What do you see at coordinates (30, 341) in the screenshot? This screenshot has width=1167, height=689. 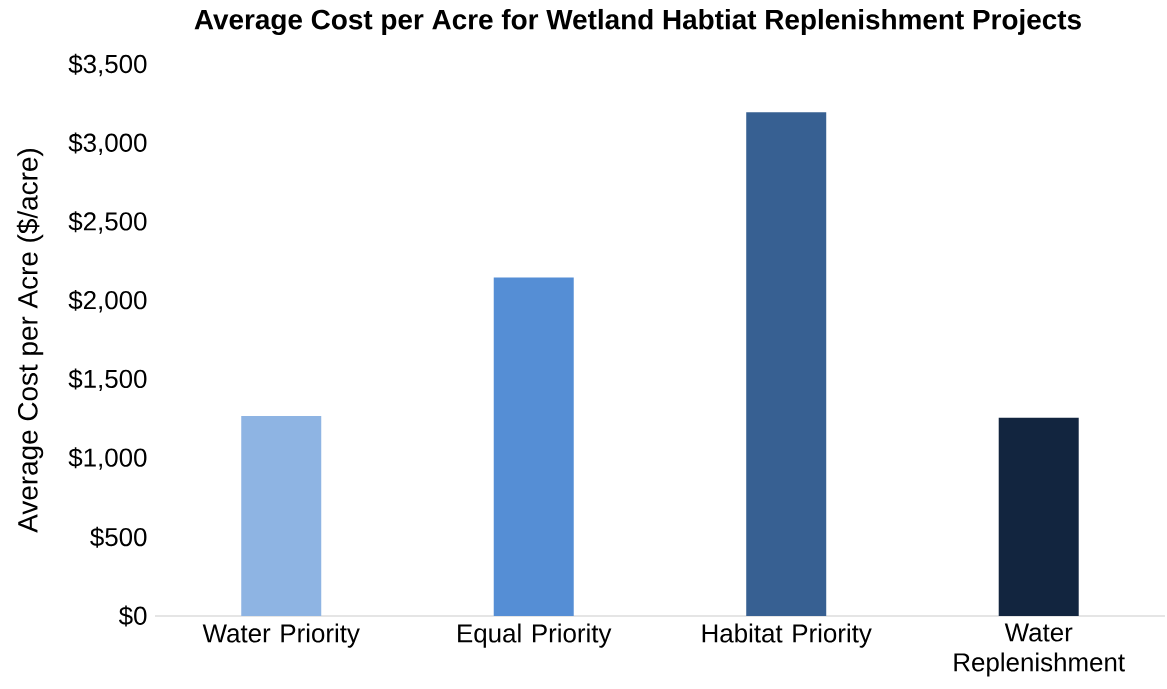 I see `y-axis-title: Average Cost per Acre ($/acre)` at bounding box center [30, 341].